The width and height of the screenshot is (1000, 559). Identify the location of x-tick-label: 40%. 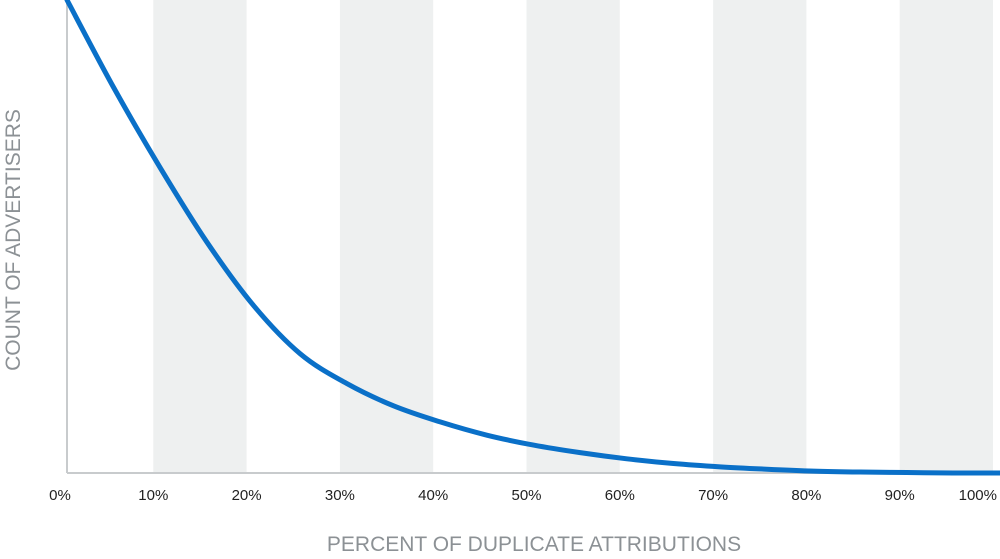
(433, 495).